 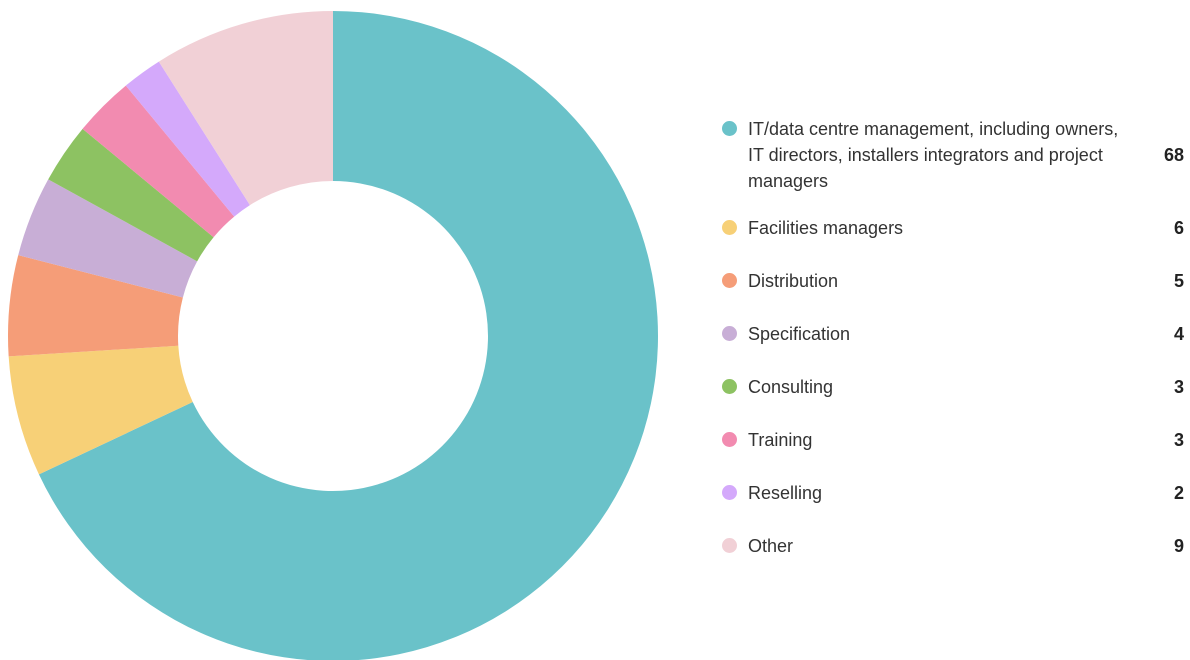 What do you see at coordinates (953, 387) in the screenshot?
I see `legend-item: Consulting 3` at bounding box center [953, 387].